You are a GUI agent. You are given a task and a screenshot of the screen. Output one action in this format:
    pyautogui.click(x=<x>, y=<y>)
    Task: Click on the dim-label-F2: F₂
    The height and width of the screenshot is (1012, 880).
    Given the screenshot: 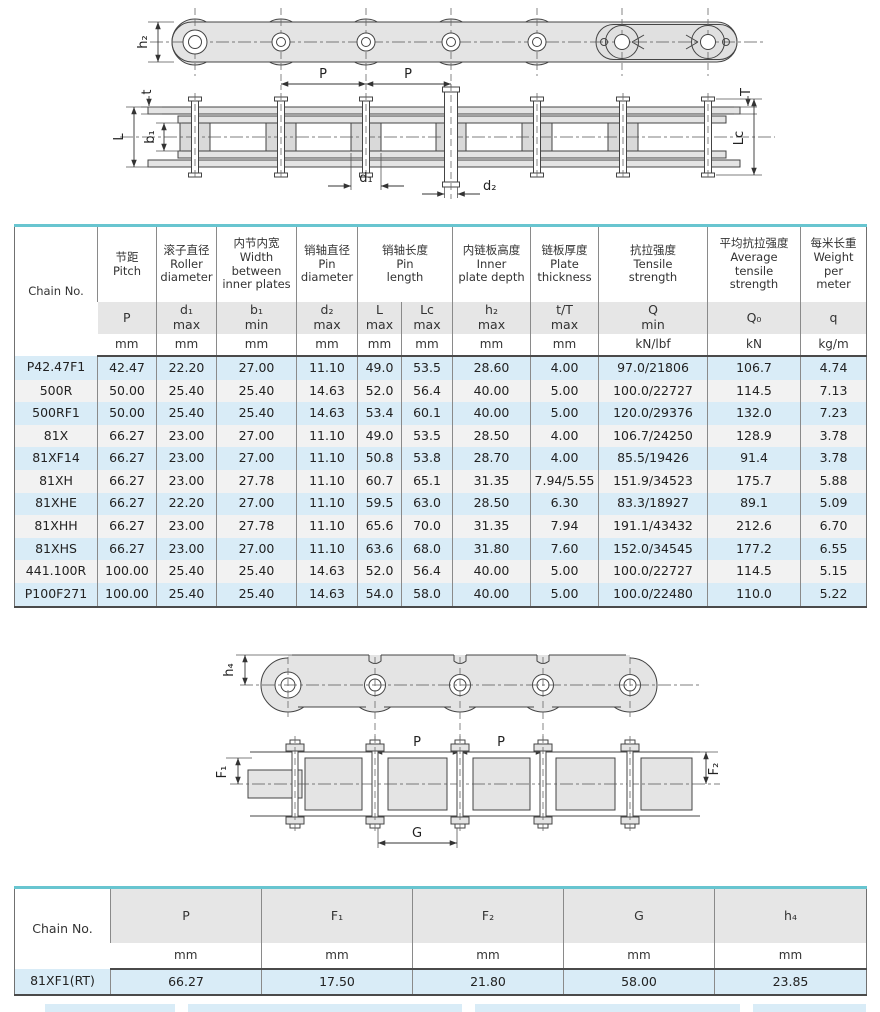 What is the action you would take?
    pyautogui.click(x=714, y=769)
    